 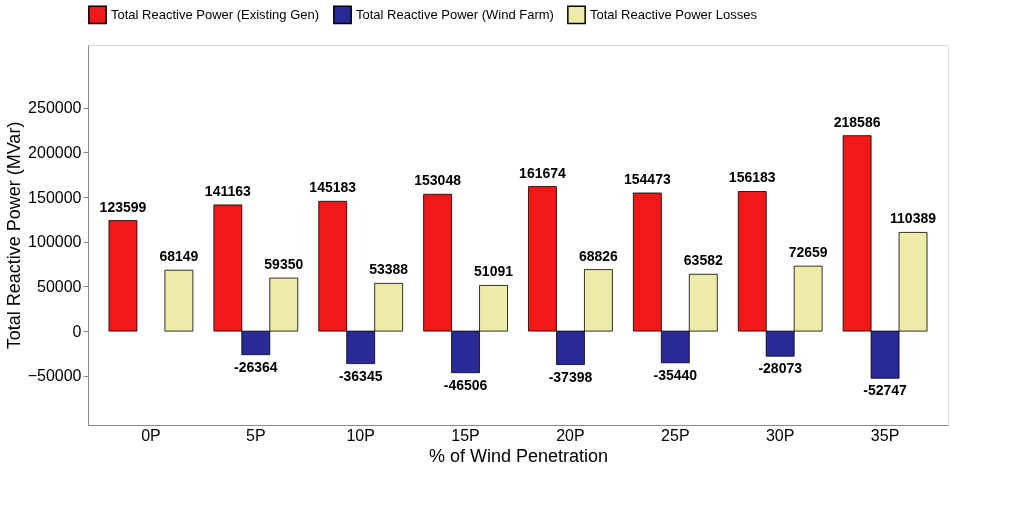 I want to click on data-label: -28073, so click(x=780, y=368).